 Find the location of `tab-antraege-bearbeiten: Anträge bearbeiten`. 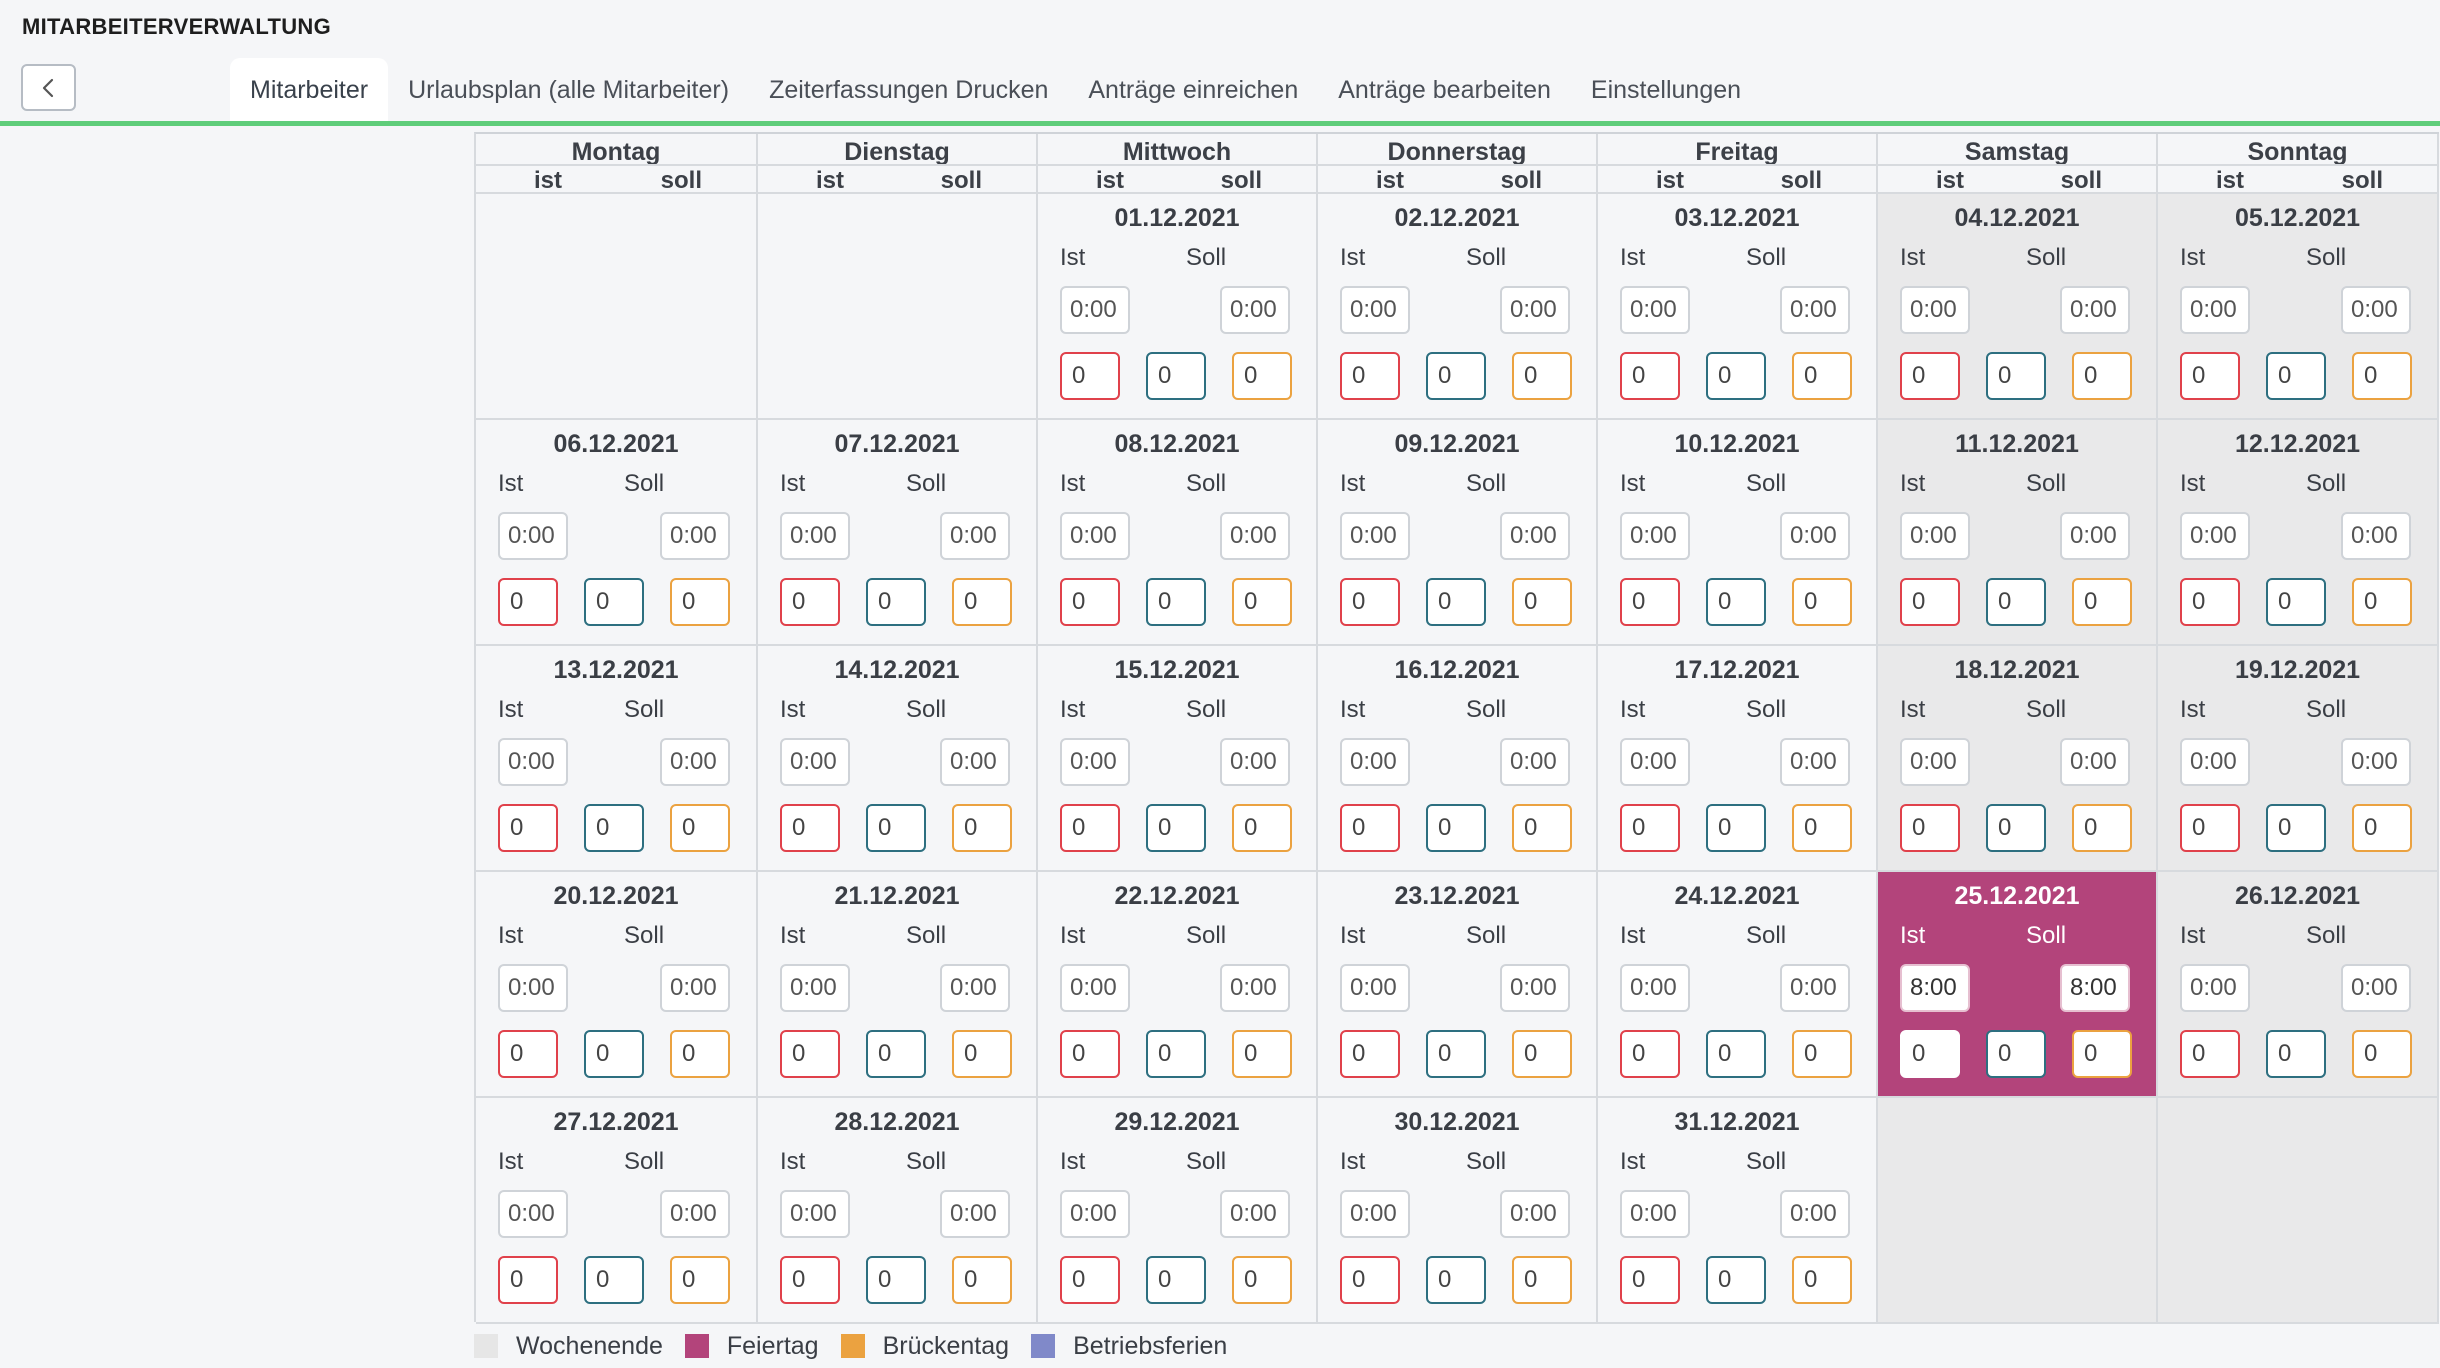

tab-antraege-bearbeiten: Anträge bearbeiten is located at coordinates (1444, 89).